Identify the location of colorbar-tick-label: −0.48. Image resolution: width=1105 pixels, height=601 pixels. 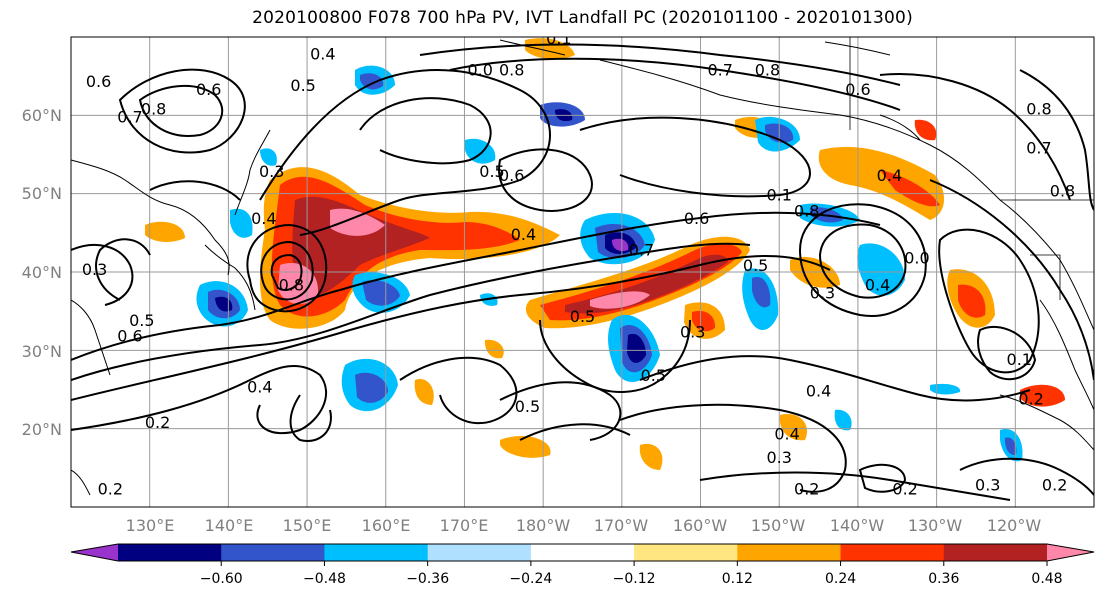
(324, 579).